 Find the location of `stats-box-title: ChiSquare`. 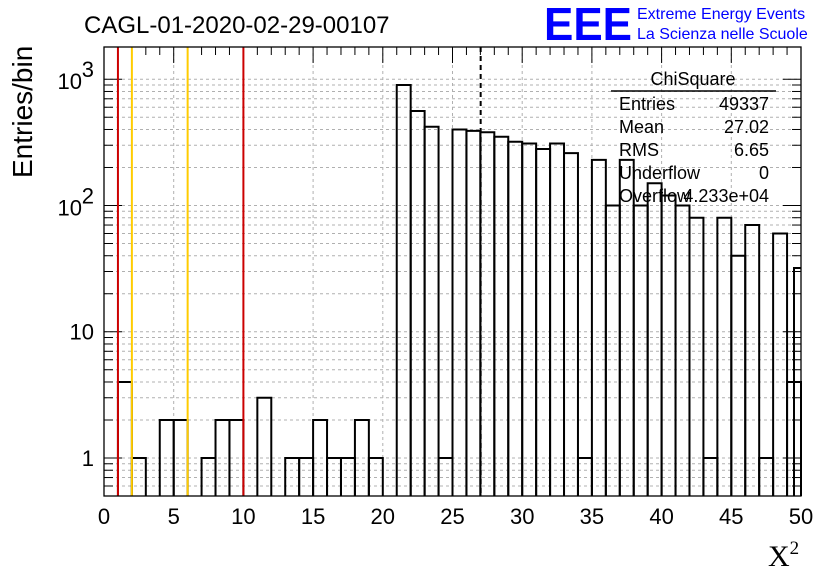

stats-box-title: ChiSquare is located at coordinates (692, 79).